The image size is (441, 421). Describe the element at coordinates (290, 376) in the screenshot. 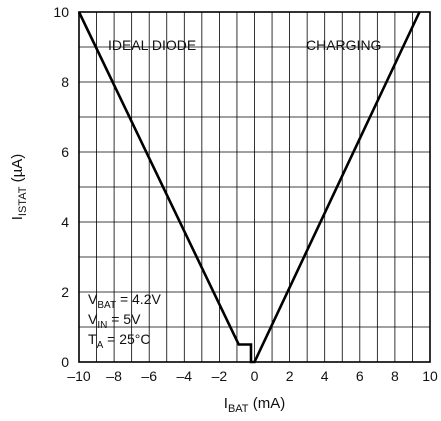

I see `x-tick-label: 2` at that location.